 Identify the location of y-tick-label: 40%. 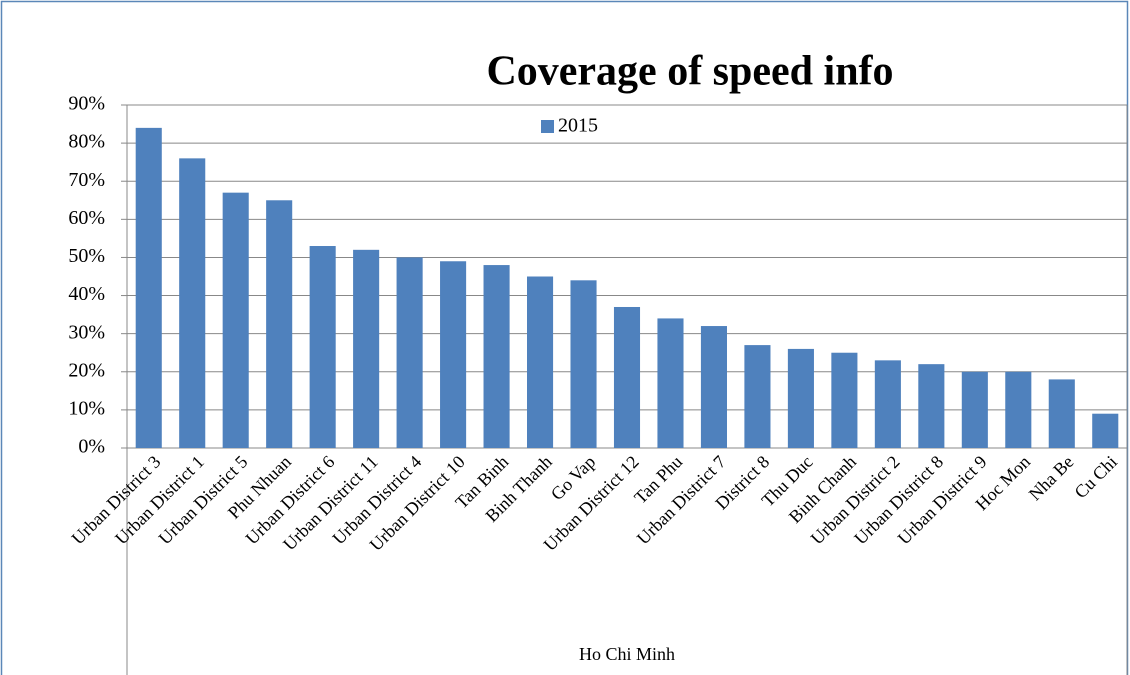
(86, 294).